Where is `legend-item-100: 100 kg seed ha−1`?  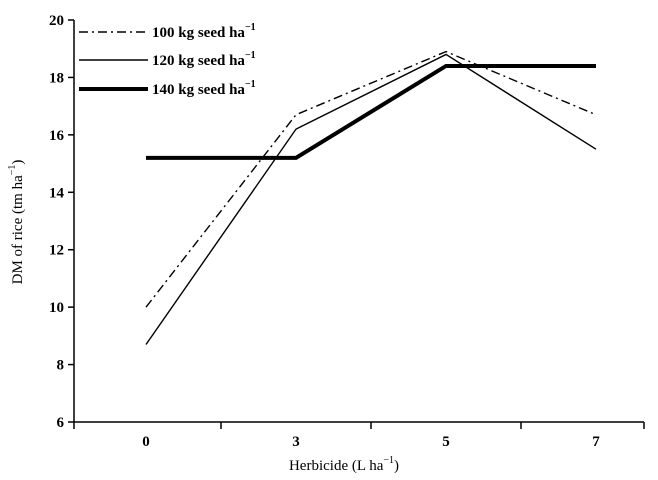
legend-item-100: 100 kg seed ha−1 is located at coordinates (167, 31).